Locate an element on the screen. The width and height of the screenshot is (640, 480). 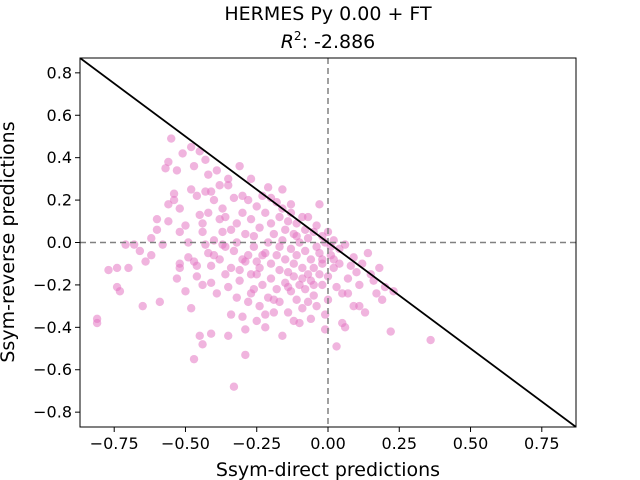
x-axis-label: Ssym-direct predictions is located at coordinates (328, 469).